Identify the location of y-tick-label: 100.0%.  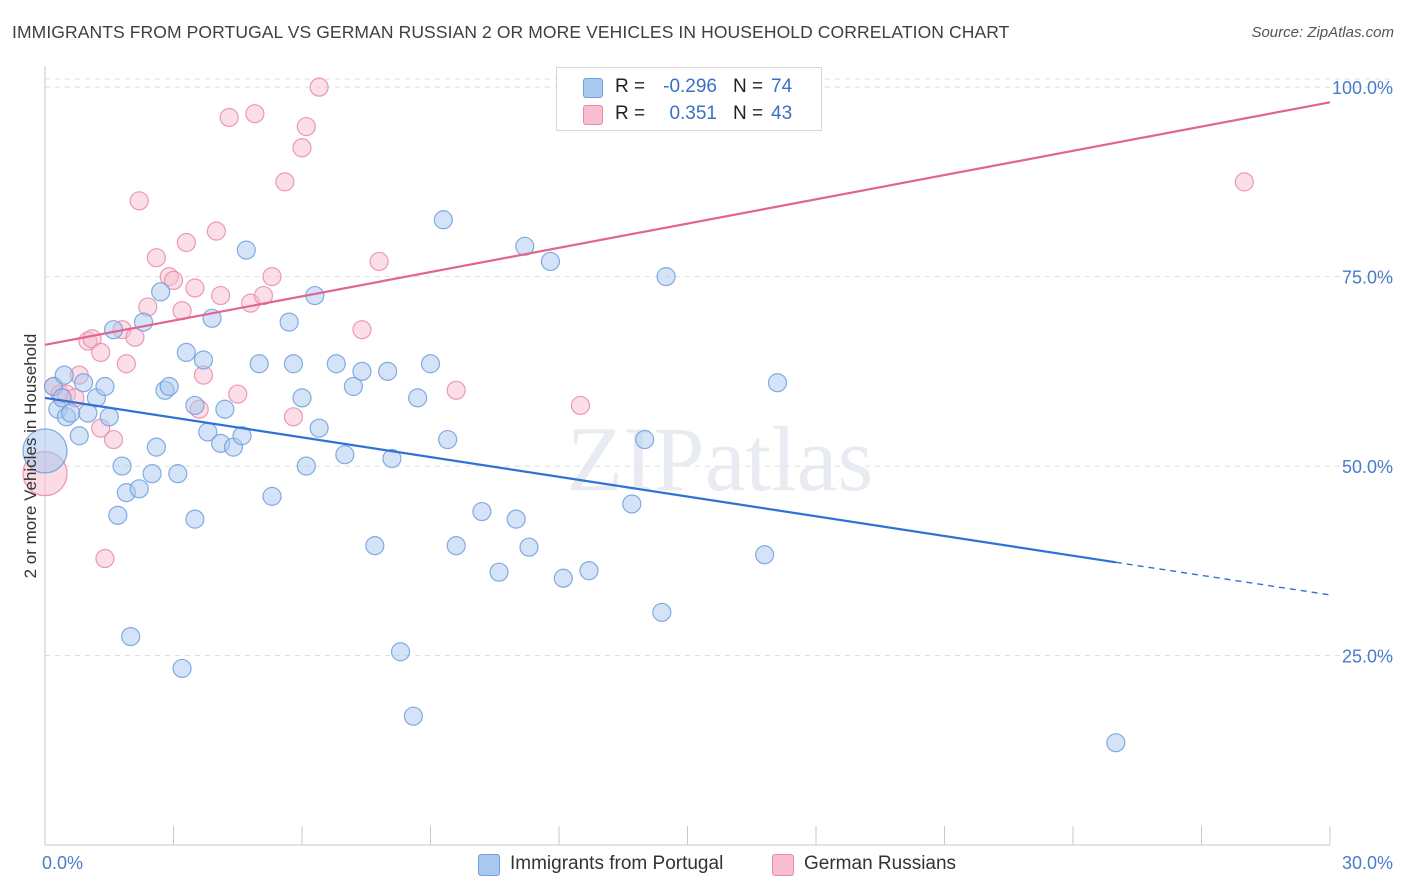
(1362, 88).